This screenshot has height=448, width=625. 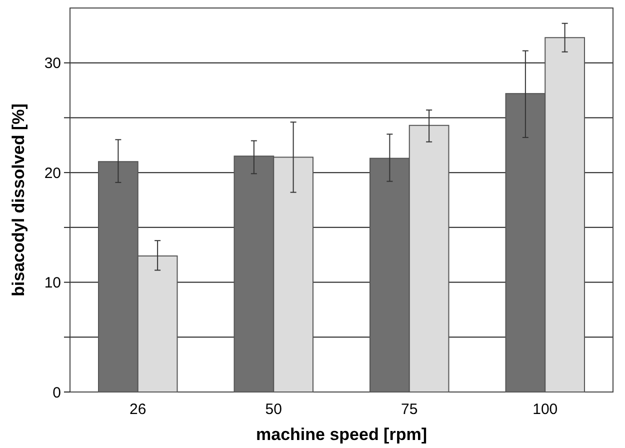 I want to click on x-tick-label: 75, so click(x=409, y=409).